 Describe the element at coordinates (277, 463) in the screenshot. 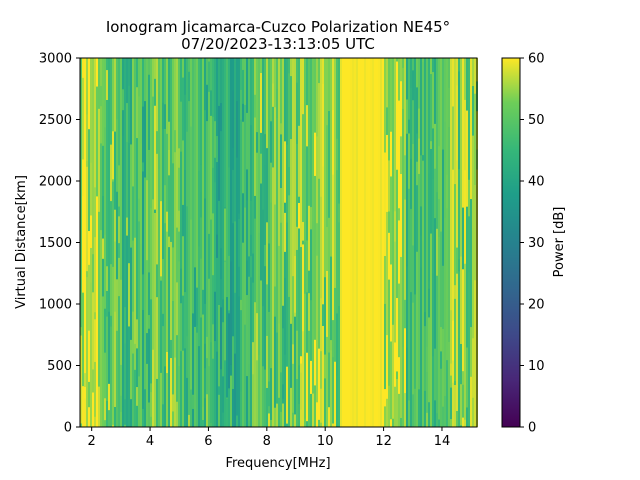

I see `x-axis-label: Frequency[MHz]` at that location.